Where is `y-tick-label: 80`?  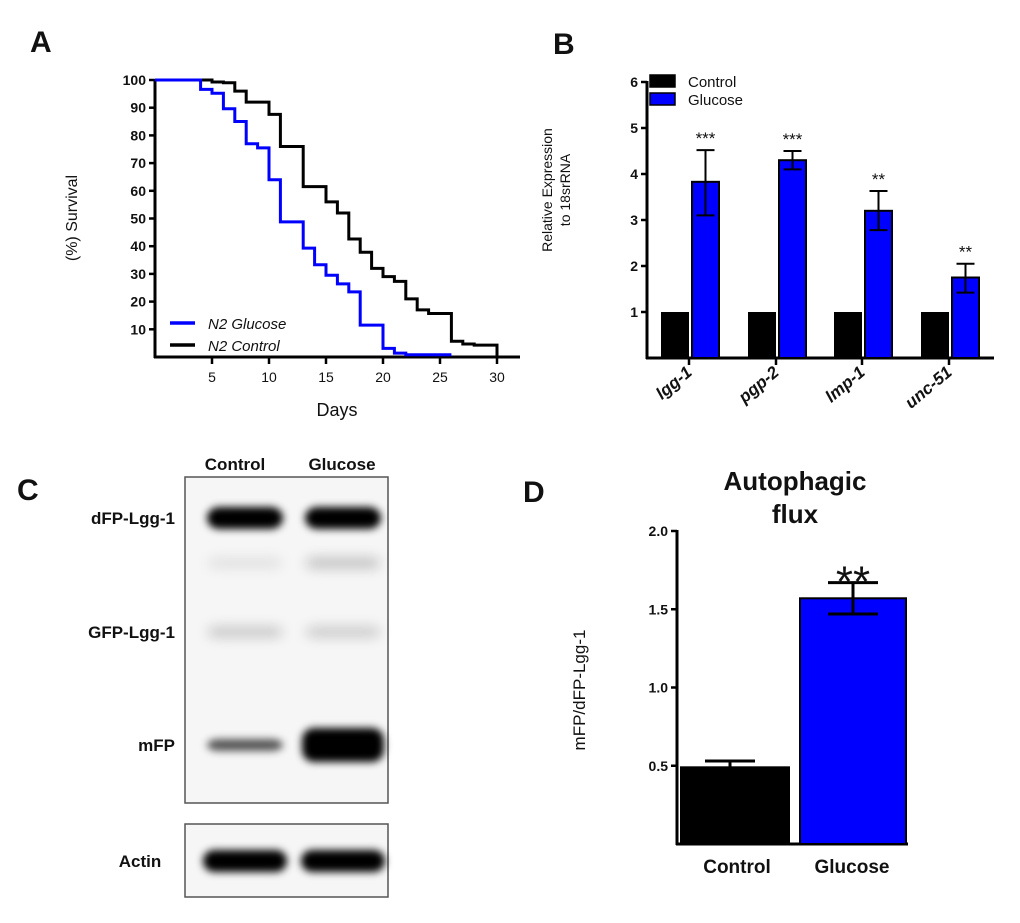
y-tick-label: 80 is located at coordinates (138, 135).